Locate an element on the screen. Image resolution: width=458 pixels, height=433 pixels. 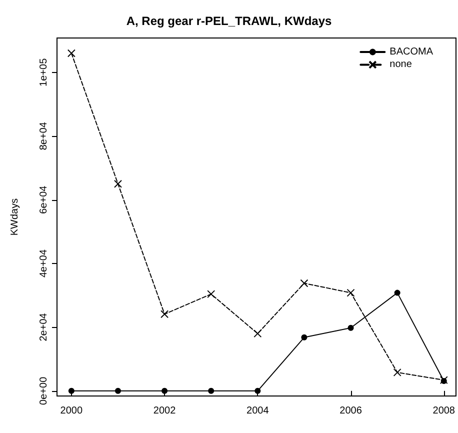
x-tick-label: 2006 is located at coordinates (351, 411).